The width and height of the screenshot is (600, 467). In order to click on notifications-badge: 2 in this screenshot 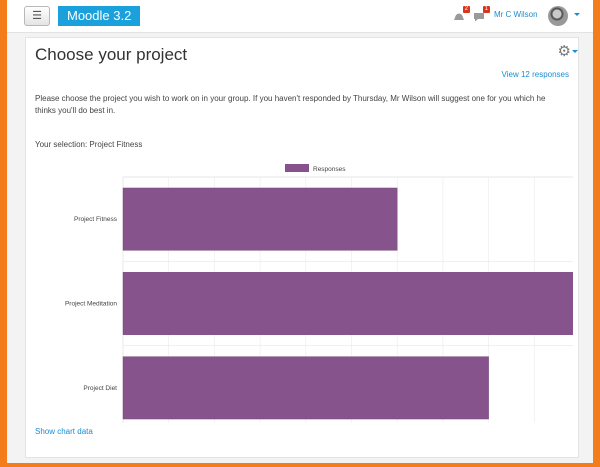, I will do `click(466, 9)`.